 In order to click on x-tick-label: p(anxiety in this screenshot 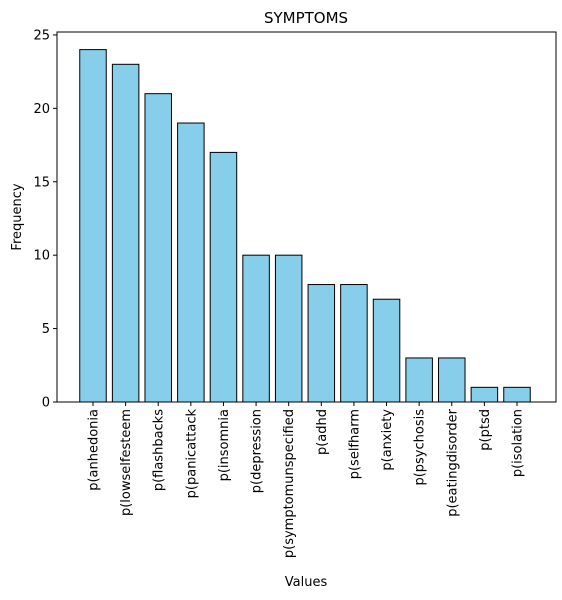, I will do `click(387, 440)`.